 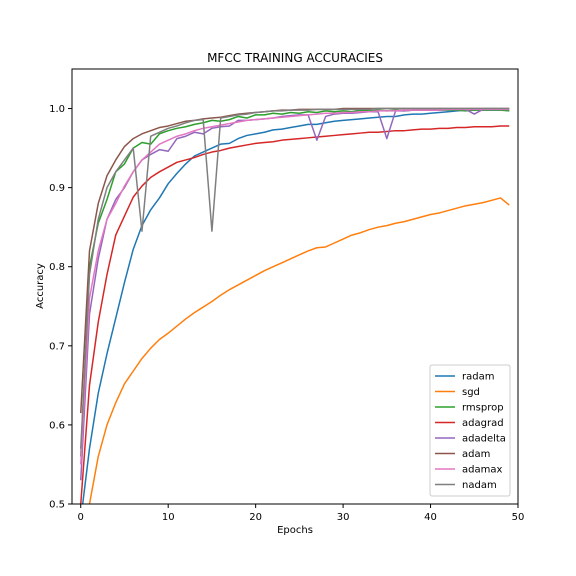 I want to click on chart-title: MFCC TRAINING ACCURACIES, so click(x=295, y=58).